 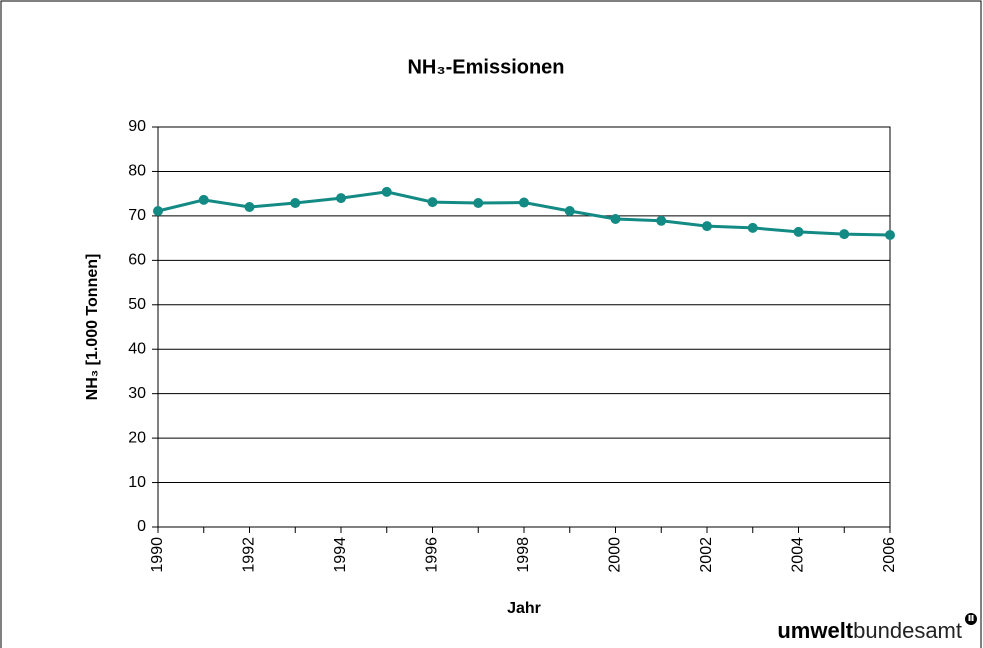 I want to click on x-tick-label: 1992, so click(x=249, y=555).